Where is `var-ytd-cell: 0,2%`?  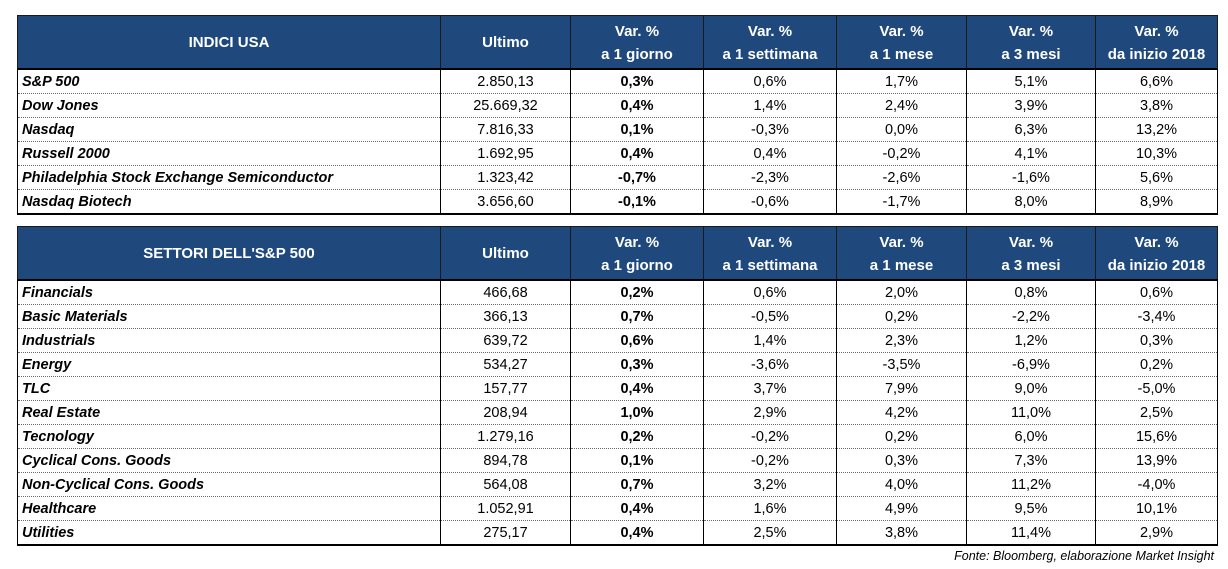
var-ytd-cell: 0,2% is located at coordinates (1156, 364).